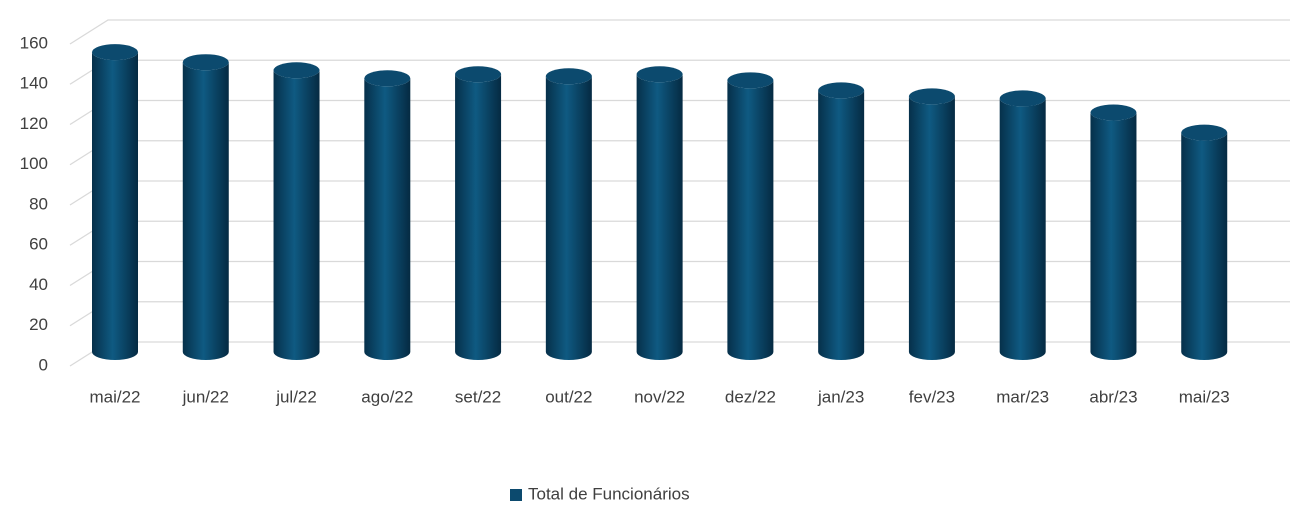 The height and width of the screenshot is (505, 1292). I want to click on x-tick-label: mai/23, so click(1204, 396).